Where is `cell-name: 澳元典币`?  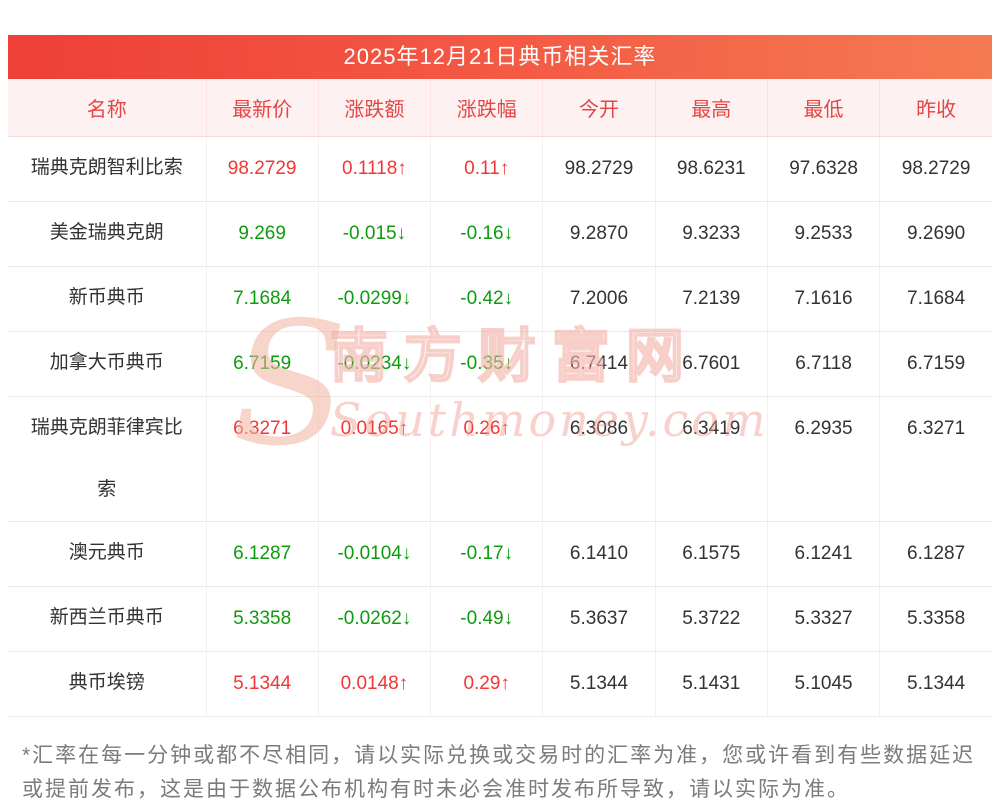
cell-name: 澳元典币 is located at coordinates (107, 554).